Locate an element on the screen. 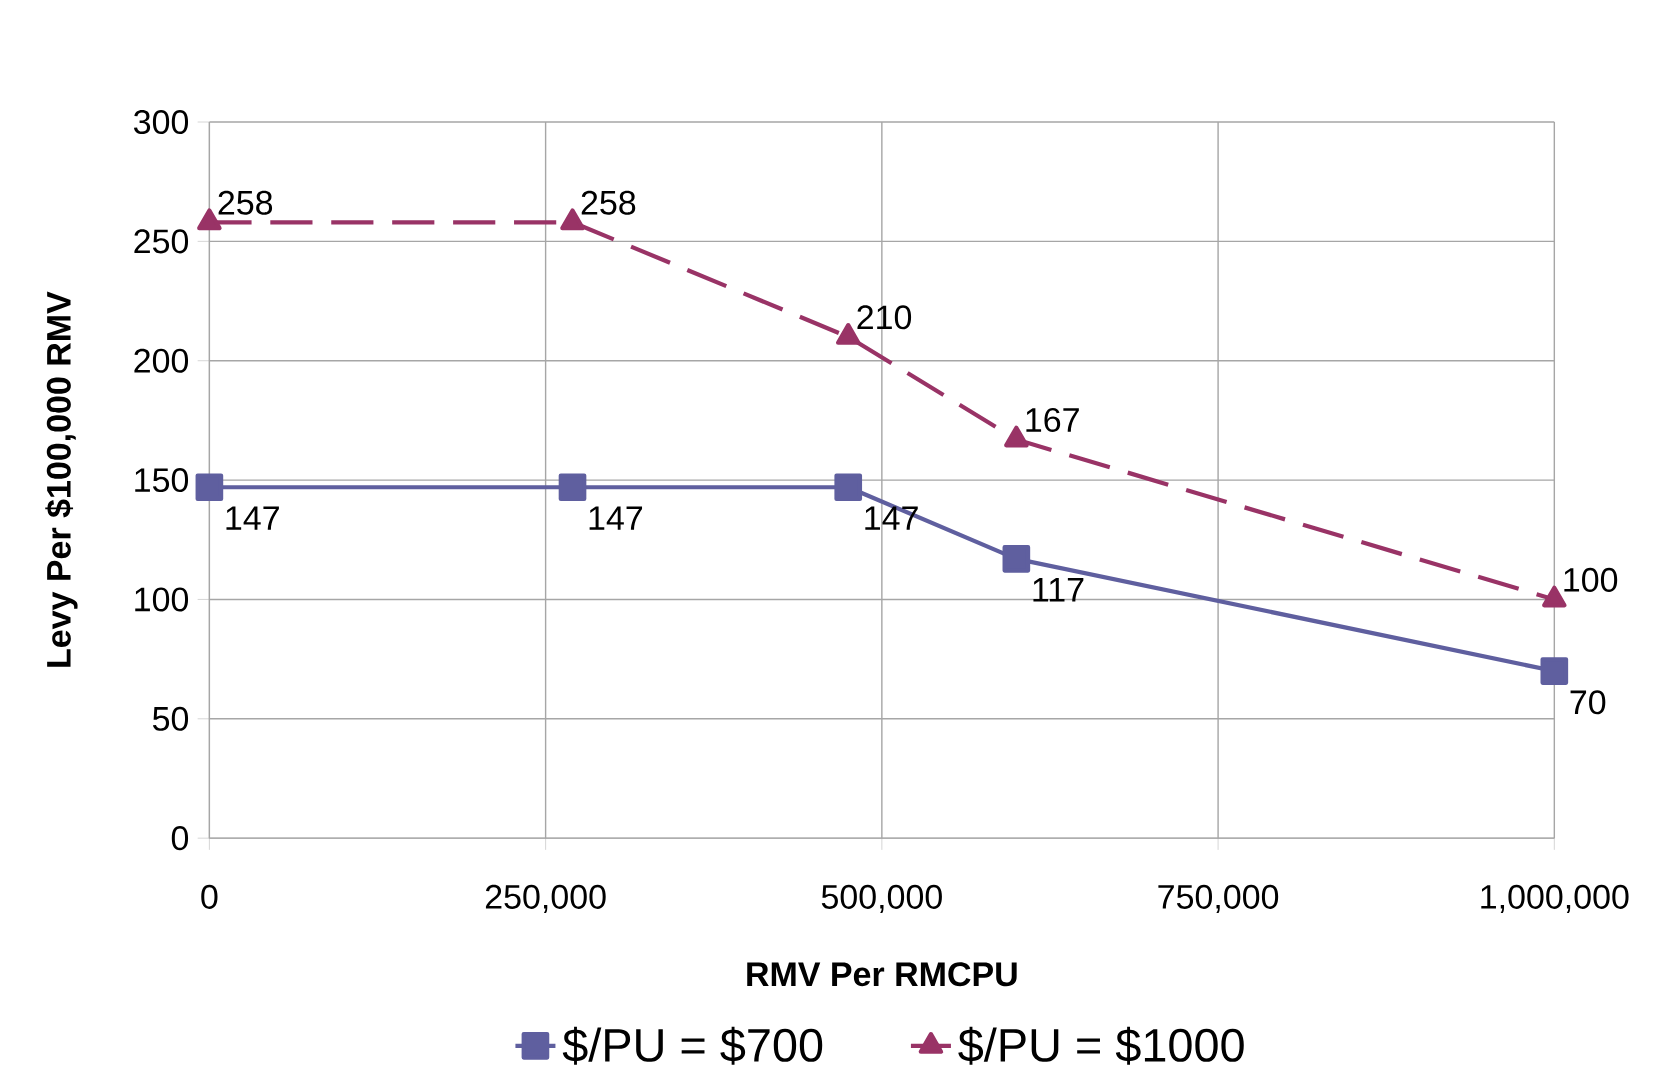 The width and height of the screenshot is (1667, 1080). y-tick-label: 250 is located at coordinates (161, 241).